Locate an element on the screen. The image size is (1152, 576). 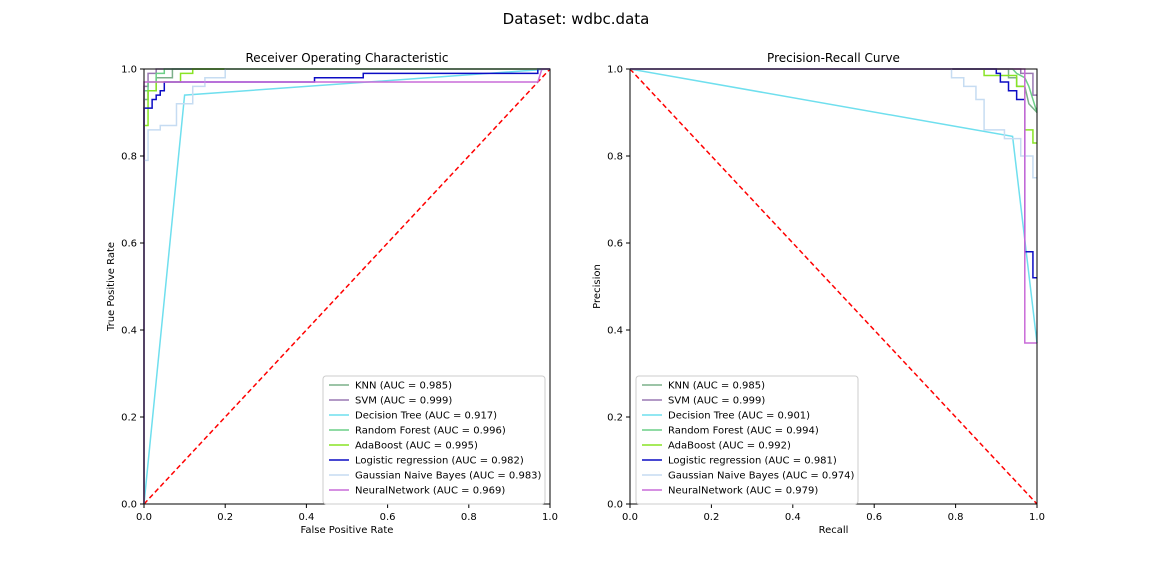
pr-xlabel: Recall is located at coordinates (834, 530).